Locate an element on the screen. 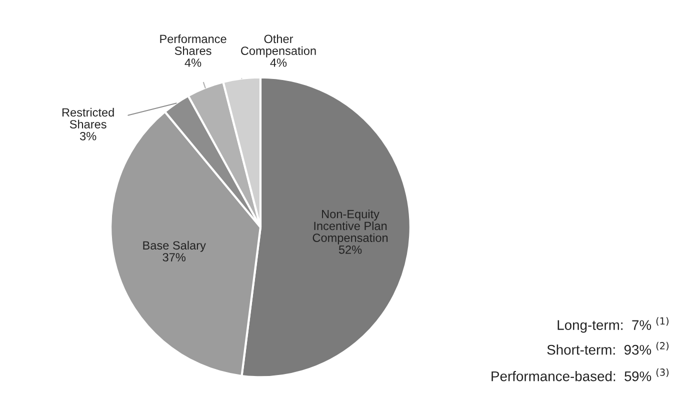 Image resolution: width=680 pixels, height=414 pixels. data-label: 37% is located at coordinates (174, 257).